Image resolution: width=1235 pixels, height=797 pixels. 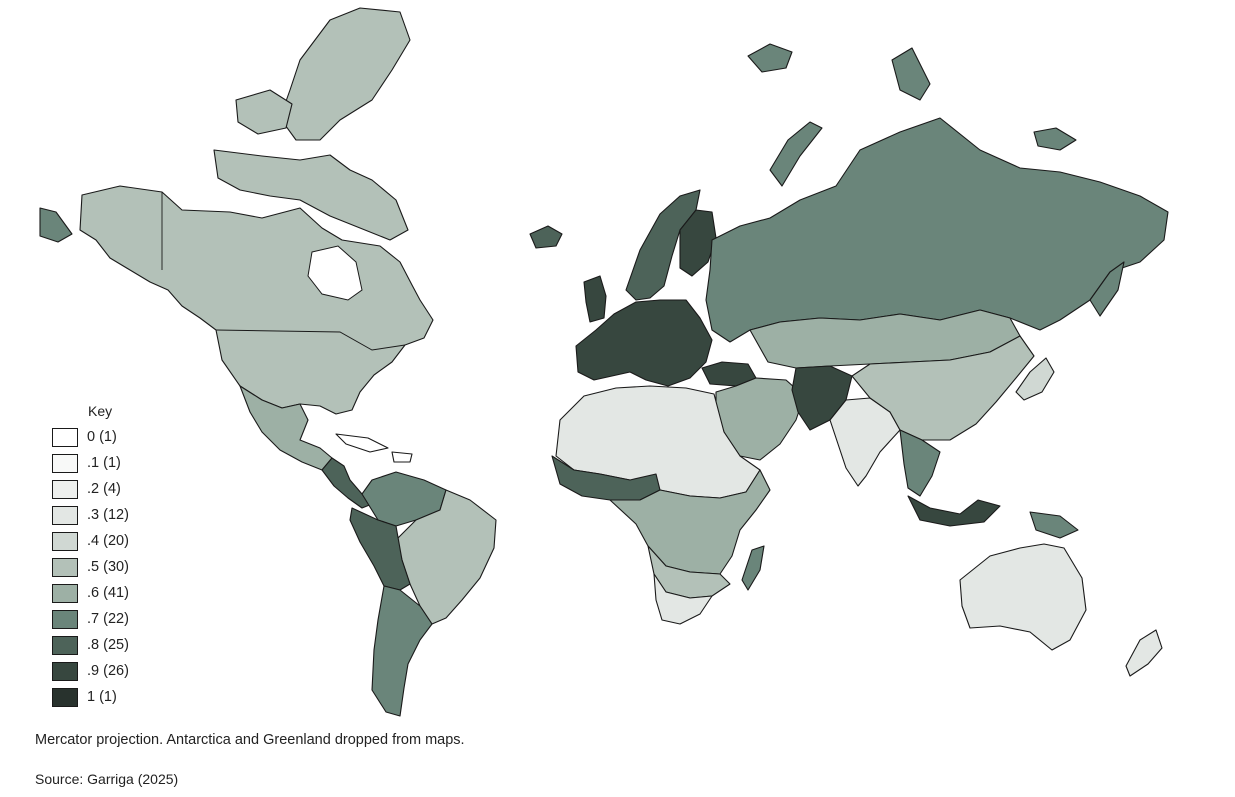 I want to click on madagascar, so click(x=753, y=568).